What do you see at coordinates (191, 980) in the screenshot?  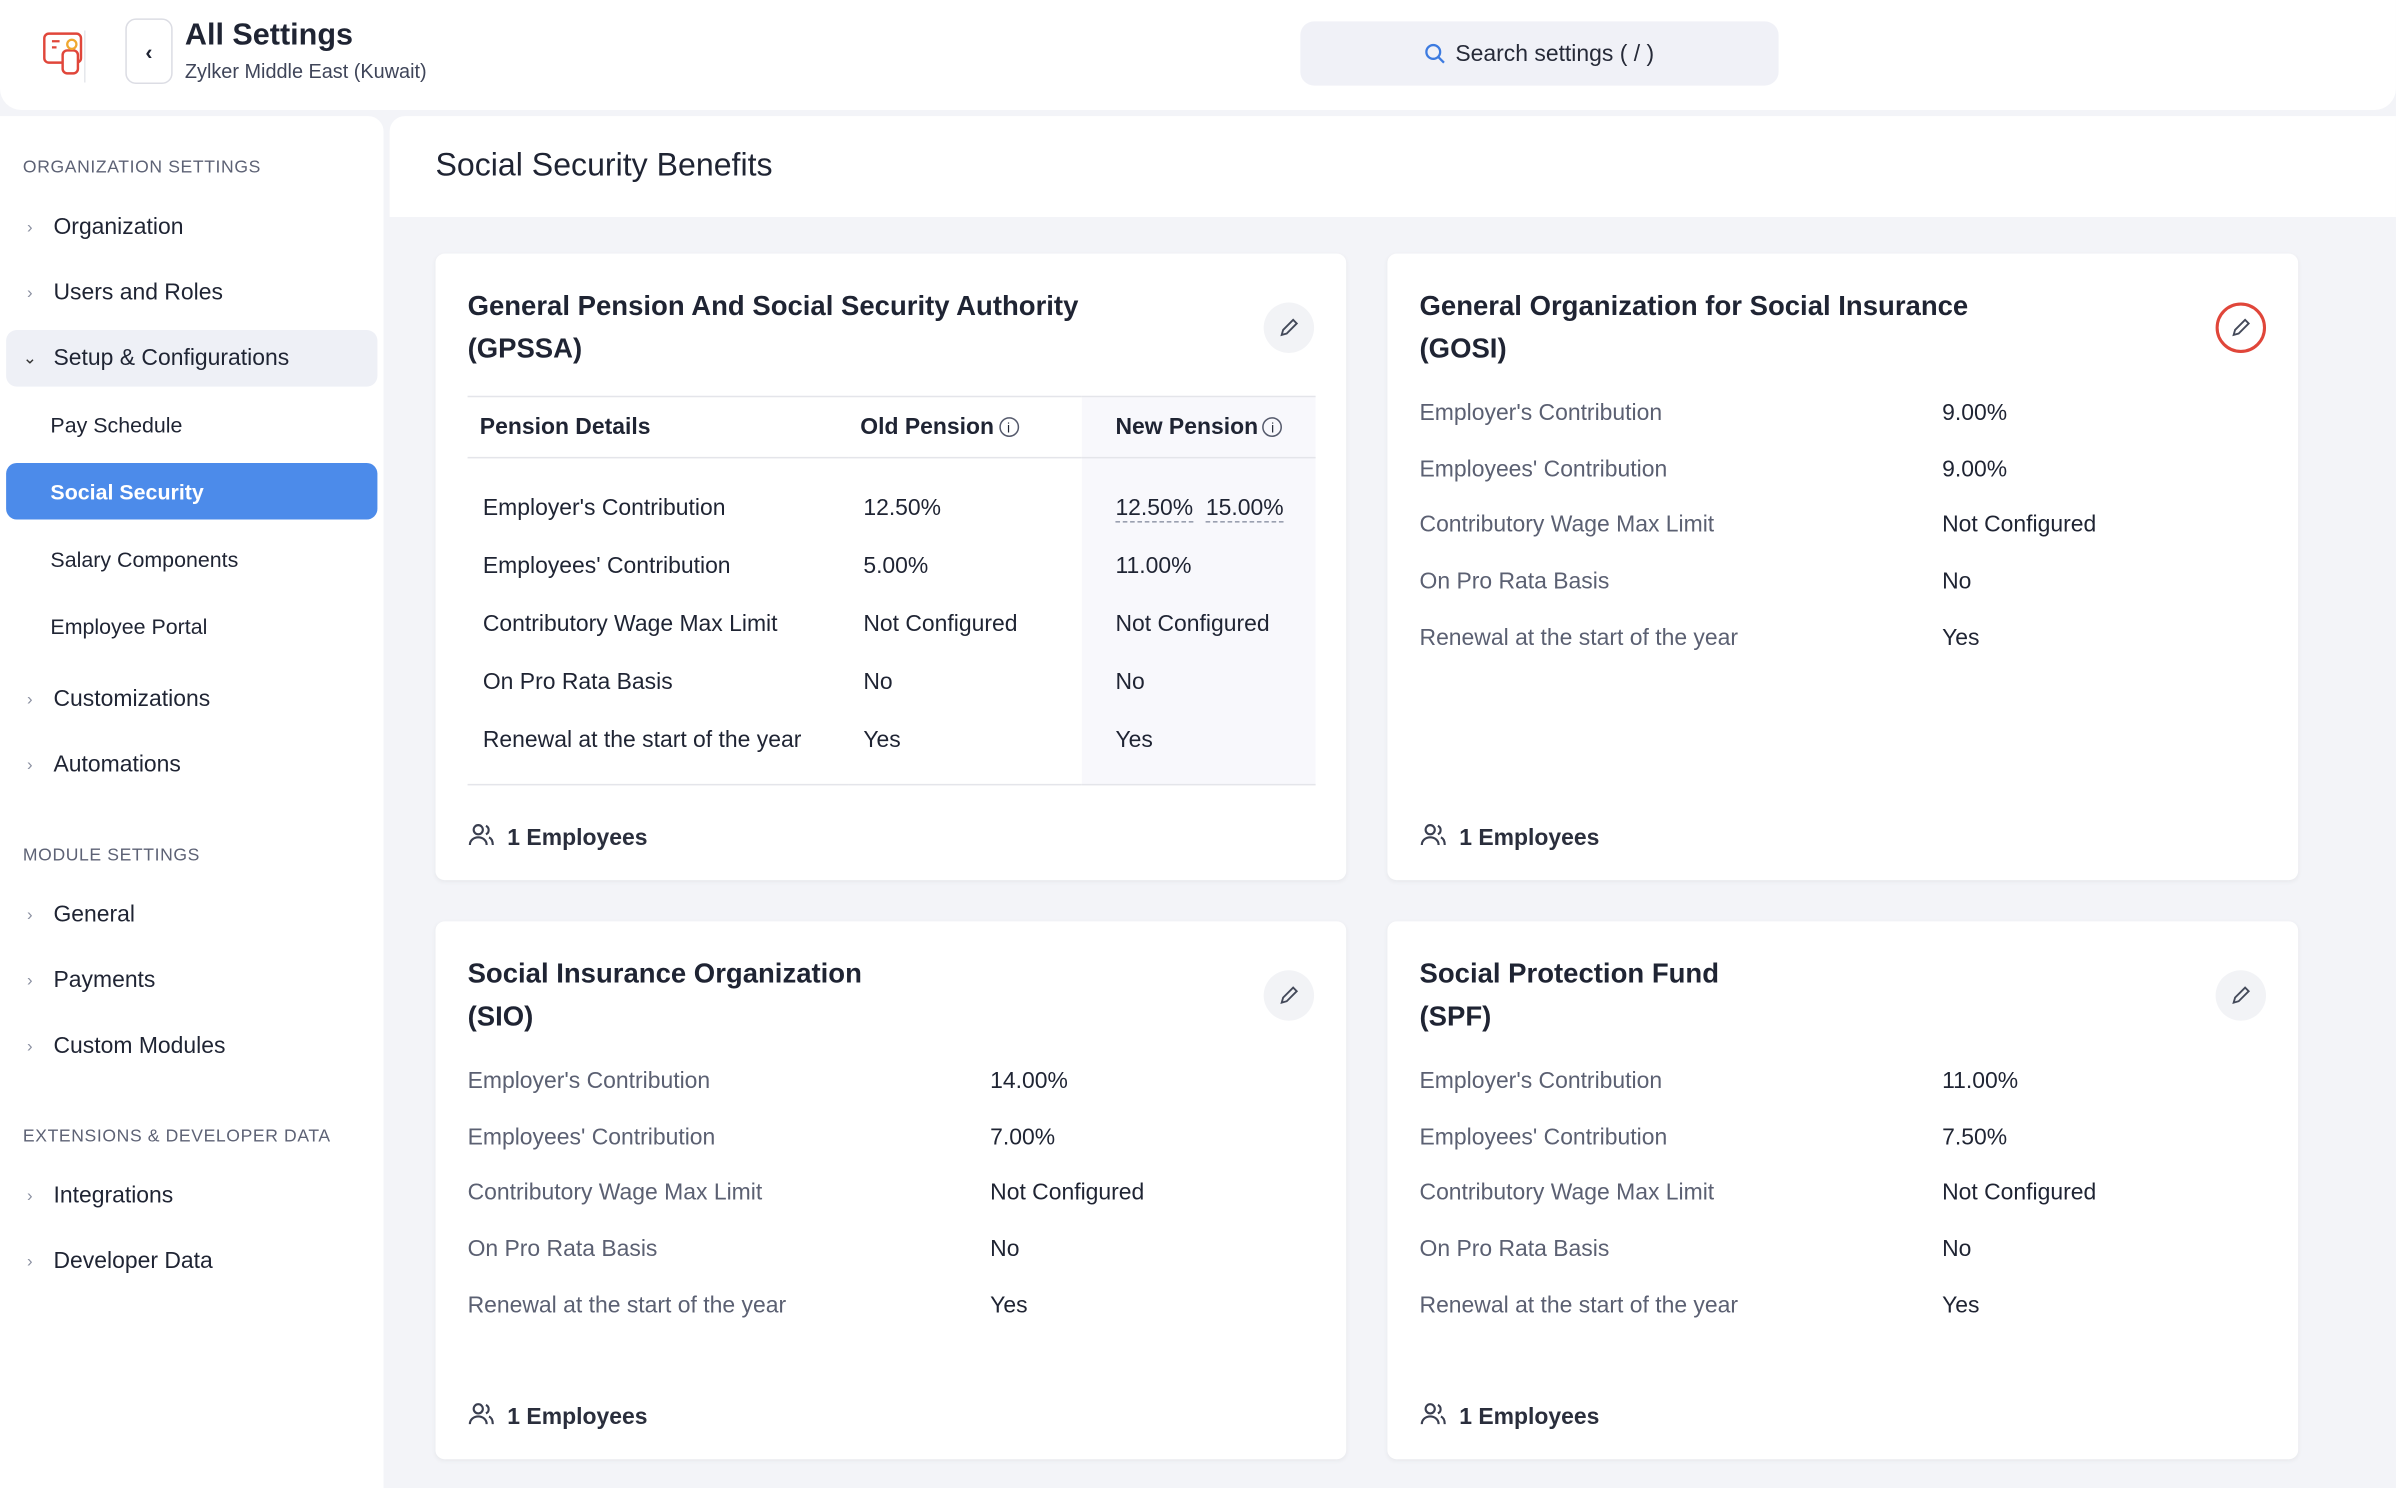 I see `sidebar-item-payments: › Payments` at bounding box center [191, 980].